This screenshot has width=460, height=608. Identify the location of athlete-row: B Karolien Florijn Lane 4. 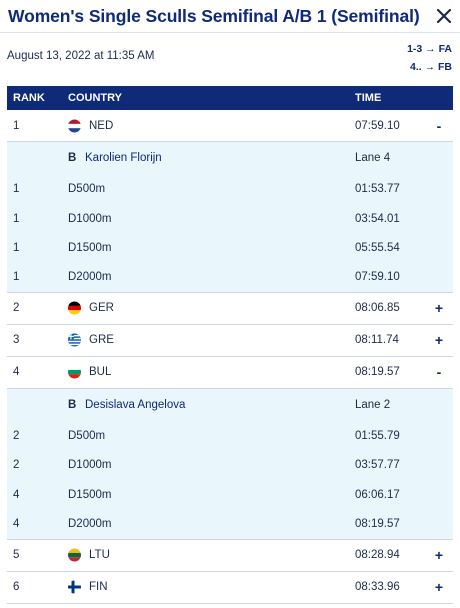
(230, 158).